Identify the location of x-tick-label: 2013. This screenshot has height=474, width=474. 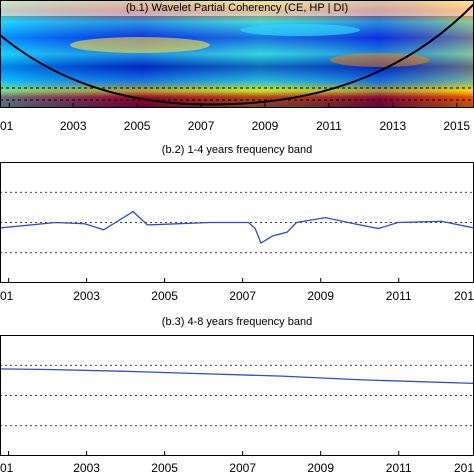
(392, 126).